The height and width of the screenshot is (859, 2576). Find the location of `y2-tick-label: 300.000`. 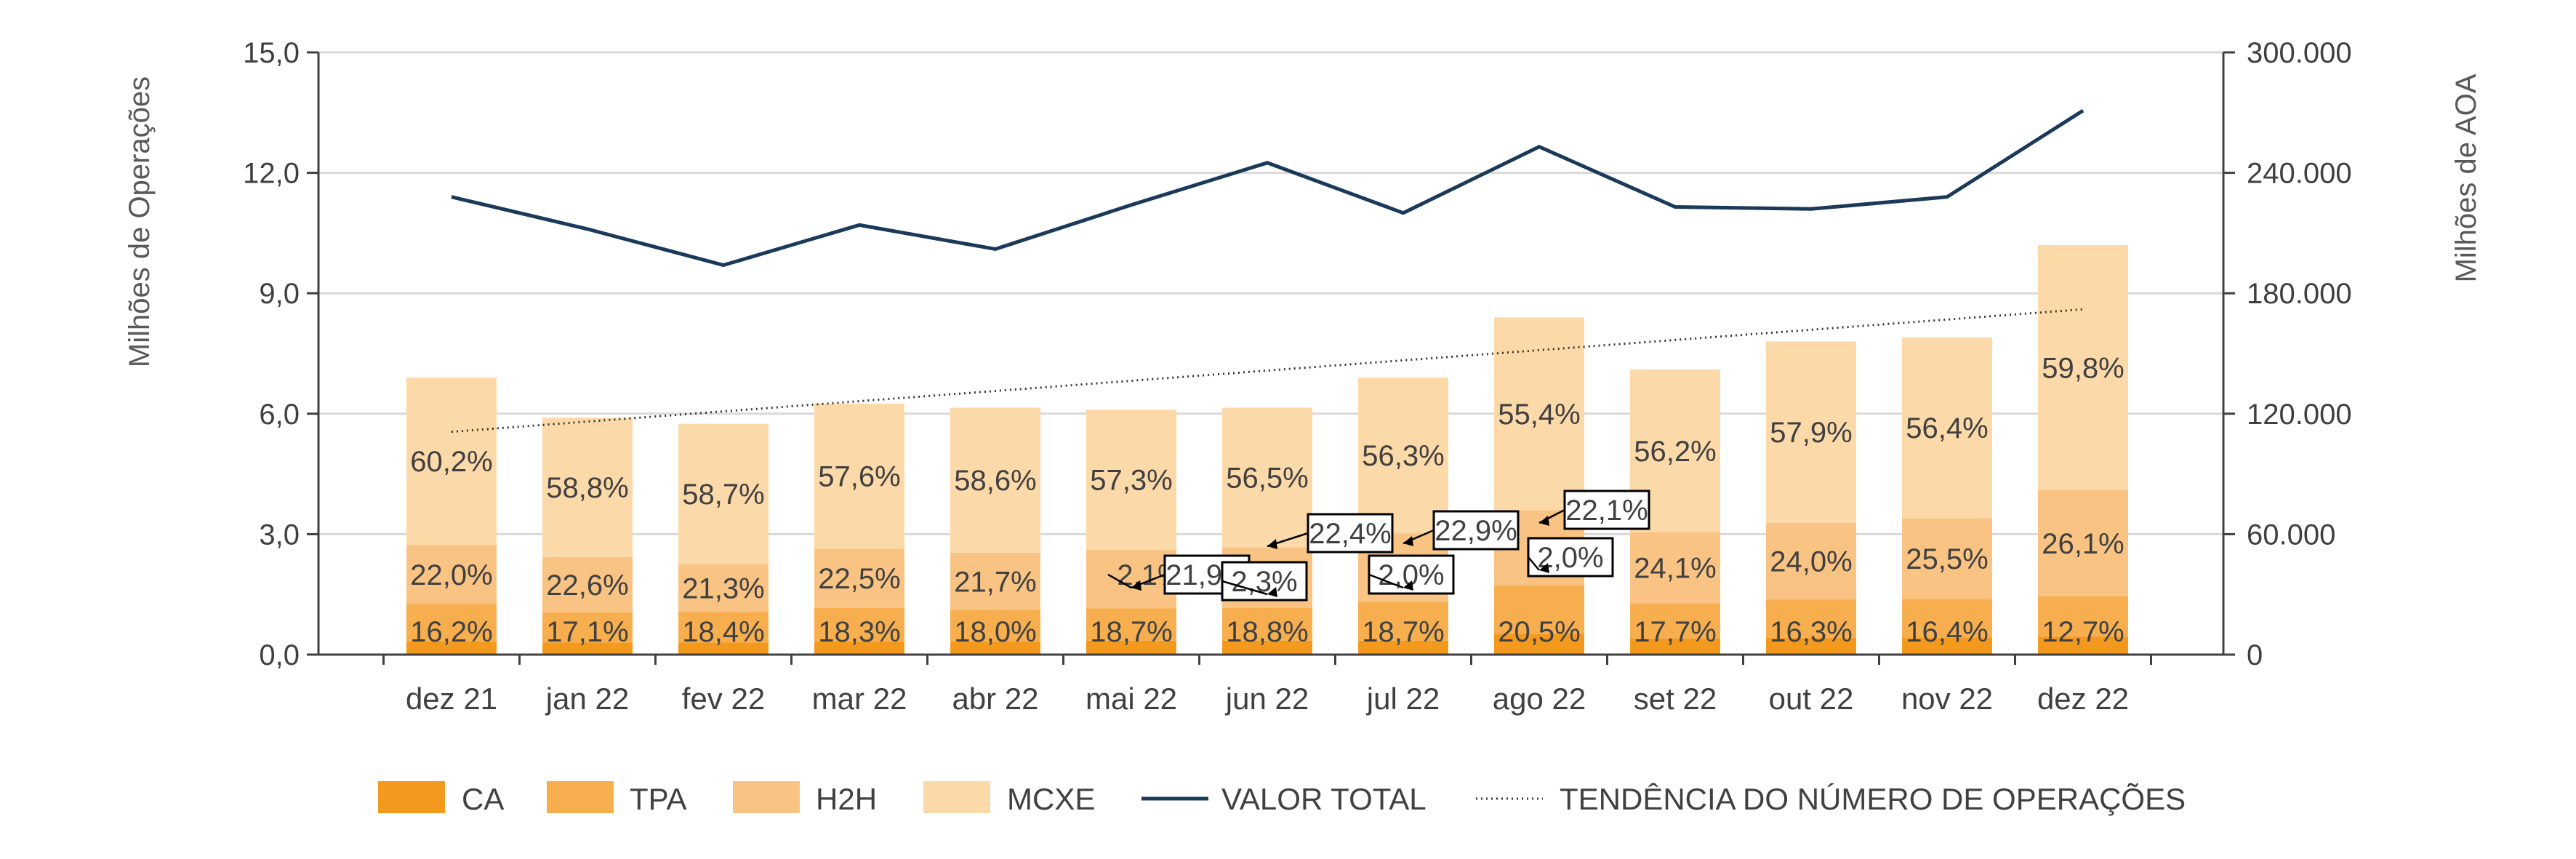

y2-tick-label: 300.000 is located at coordinates (2299, 53).